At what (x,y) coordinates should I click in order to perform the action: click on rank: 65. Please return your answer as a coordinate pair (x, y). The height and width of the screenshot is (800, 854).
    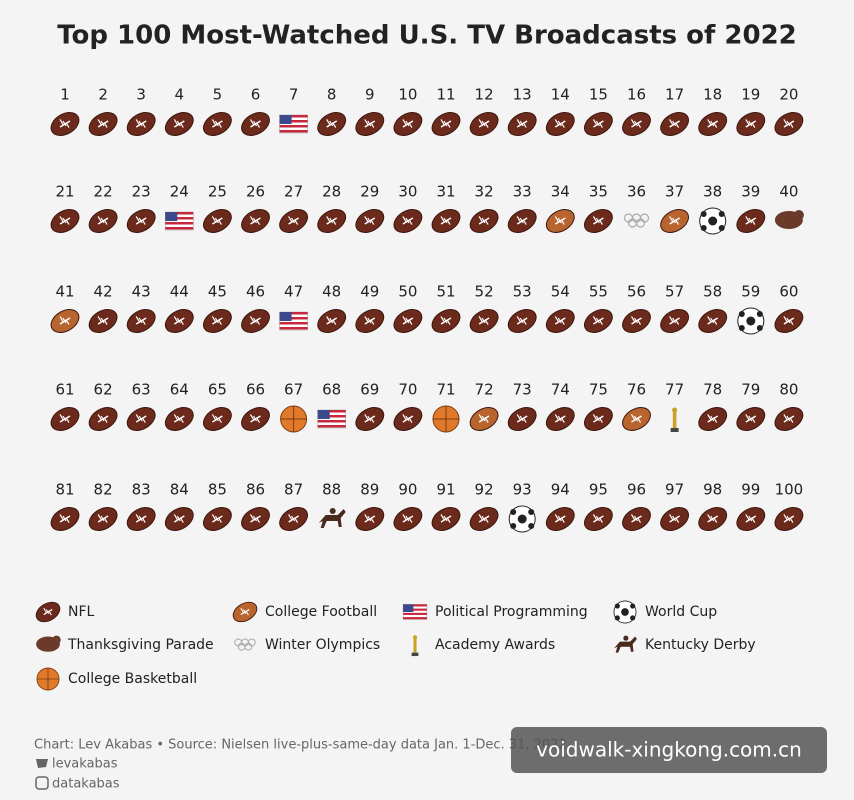
    Looking at the image, I should click on (217, 390).